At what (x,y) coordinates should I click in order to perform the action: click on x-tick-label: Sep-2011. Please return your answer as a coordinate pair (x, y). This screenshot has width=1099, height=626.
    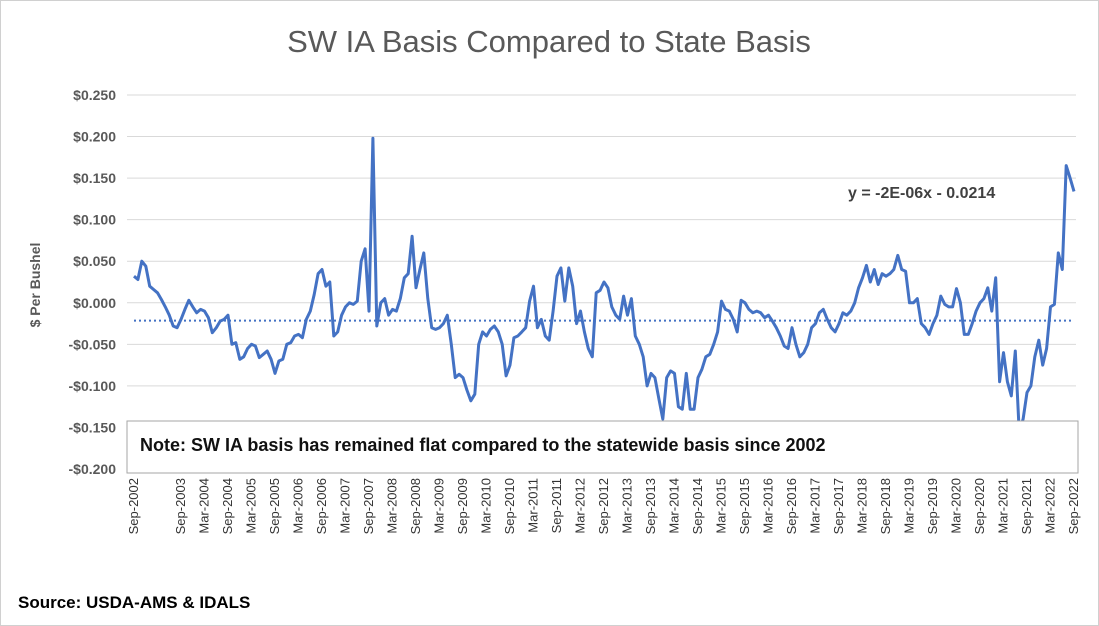
    Looking at the image, I should click on (556, 505).